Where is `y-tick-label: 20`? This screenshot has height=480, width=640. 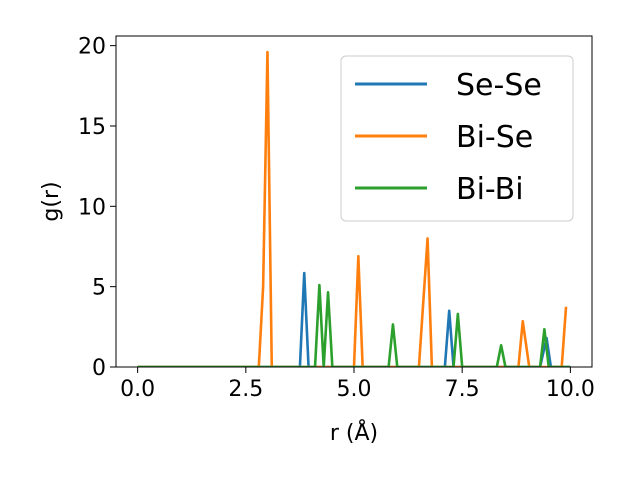 y-tick-label: 20 is located at coordinates (92, 47).